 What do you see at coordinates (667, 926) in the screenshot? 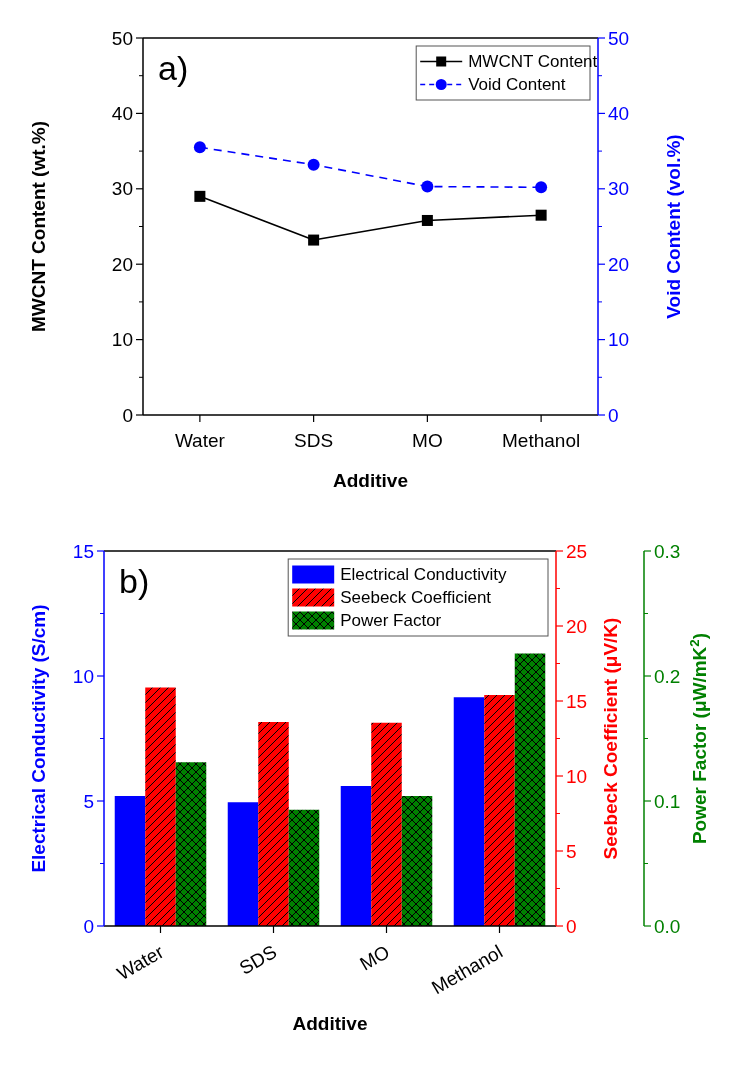
I see `y3-tick-label: 0.0` at bounding box center [667, 926].